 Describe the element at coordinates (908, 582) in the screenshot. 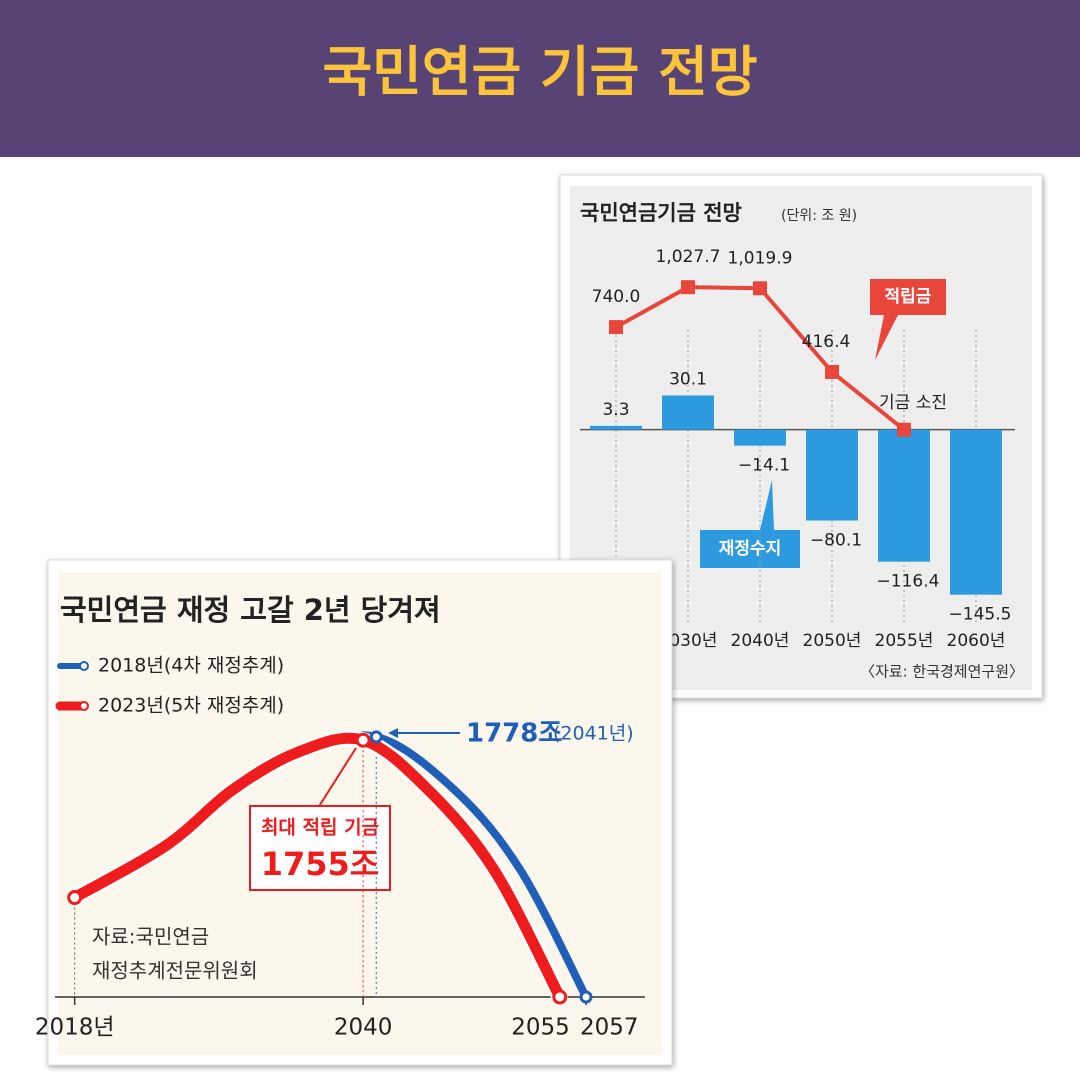

I see `data-label: −116.4` at that location.